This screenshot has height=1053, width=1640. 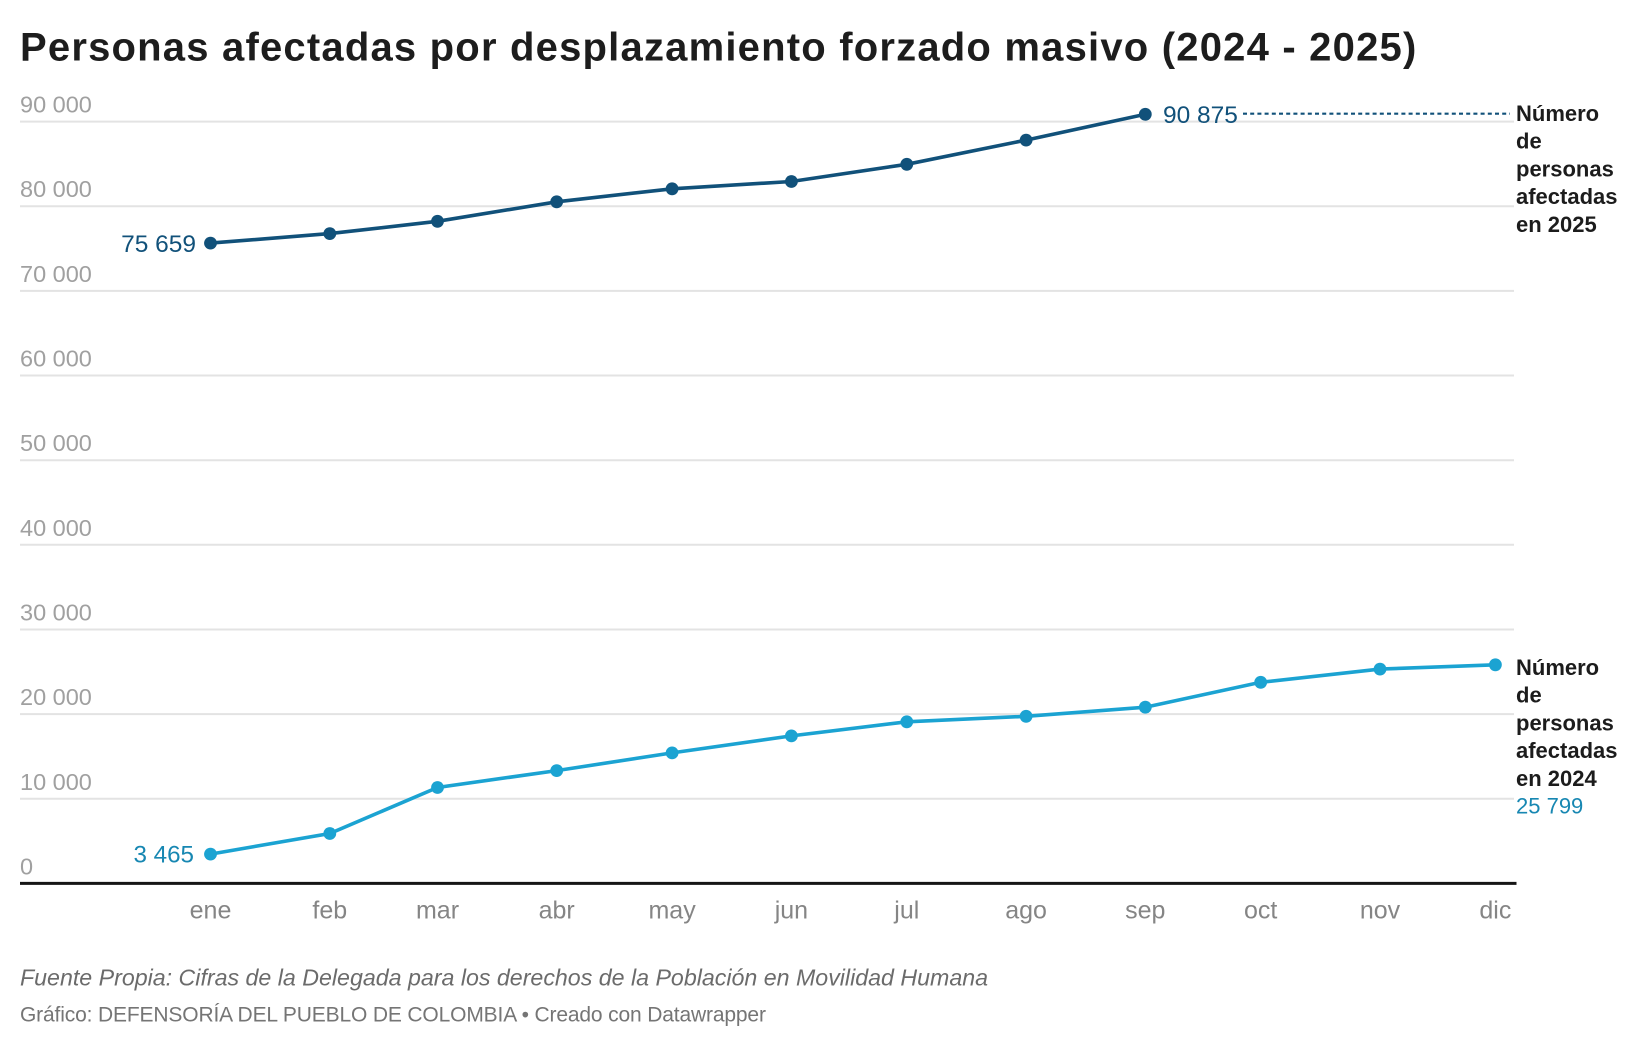 What do you see at coordinates (557, 910) in the screenshot?
I see `svg-text: abr` at bounding box center [557, 910].